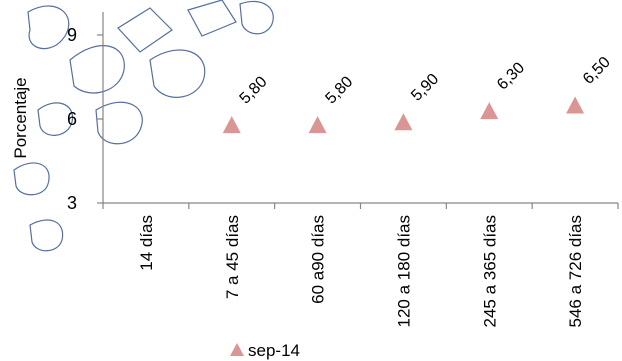 The height and width of the screenshot is (361, 622). I want to click on y-tick-label: 9, so click(72, 35).